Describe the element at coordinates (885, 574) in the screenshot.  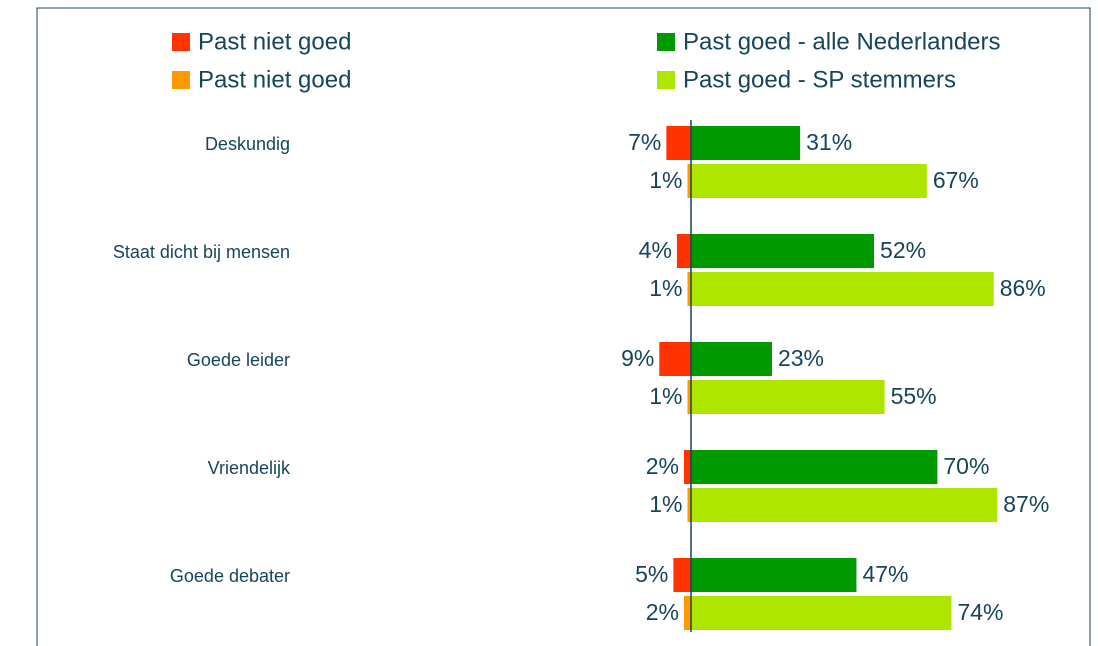
I see `value-label: 47%` at that location.